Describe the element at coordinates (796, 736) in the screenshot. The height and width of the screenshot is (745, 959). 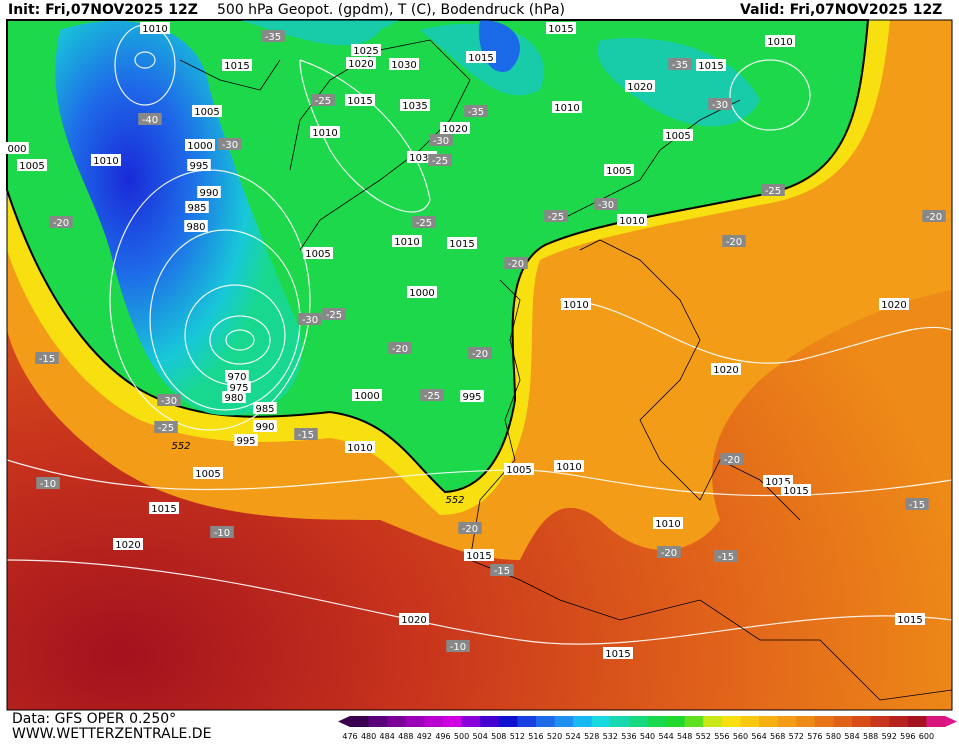
I see `colorbar-label: 572` at that location.